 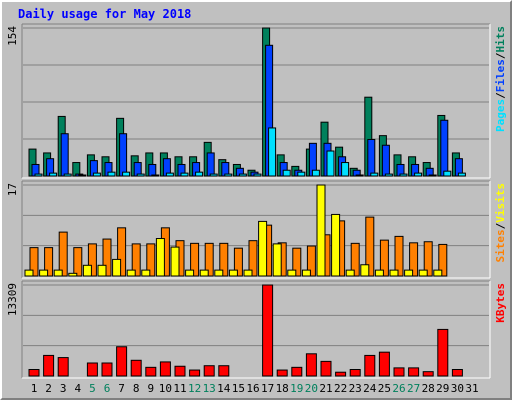 What do you see at coordinates (252, 388) in the screenshot?
I see `x-tick-label-day-16: 16` at bounding box center [252, 388].